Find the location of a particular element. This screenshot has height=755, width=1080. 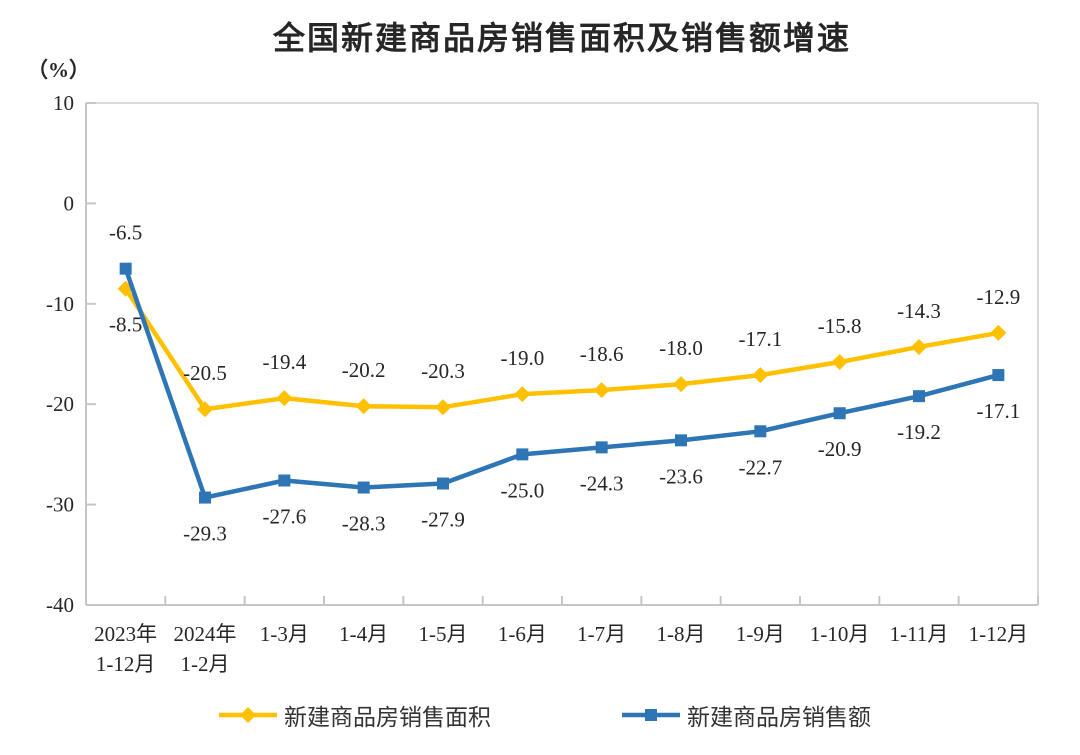

y-tick-label: -20 is located at coordinates (60, 404).